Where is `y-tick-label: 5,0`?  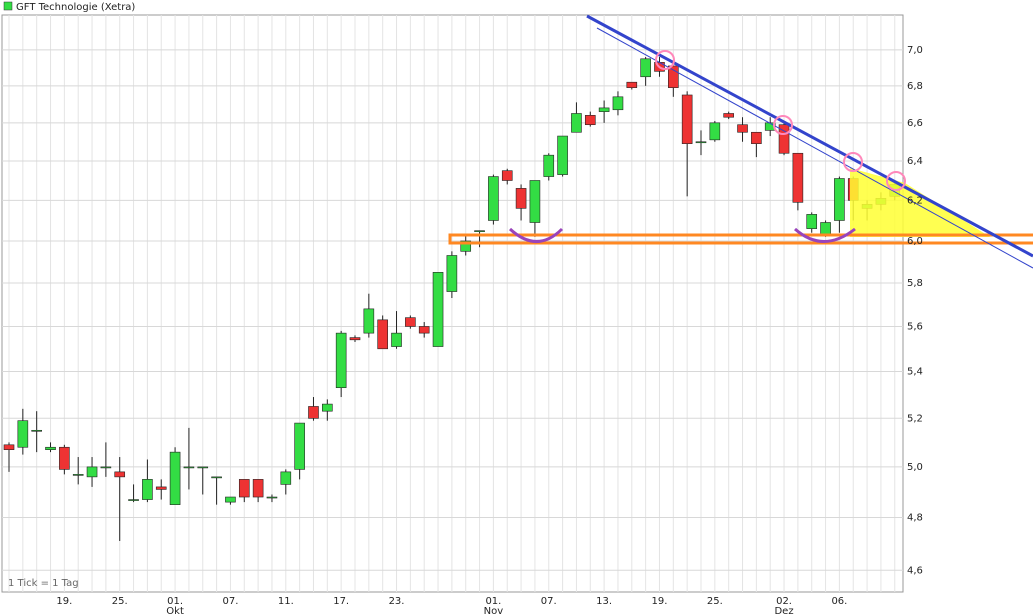 y-tick-label: 5,0 is located at coordinates (915, 467).